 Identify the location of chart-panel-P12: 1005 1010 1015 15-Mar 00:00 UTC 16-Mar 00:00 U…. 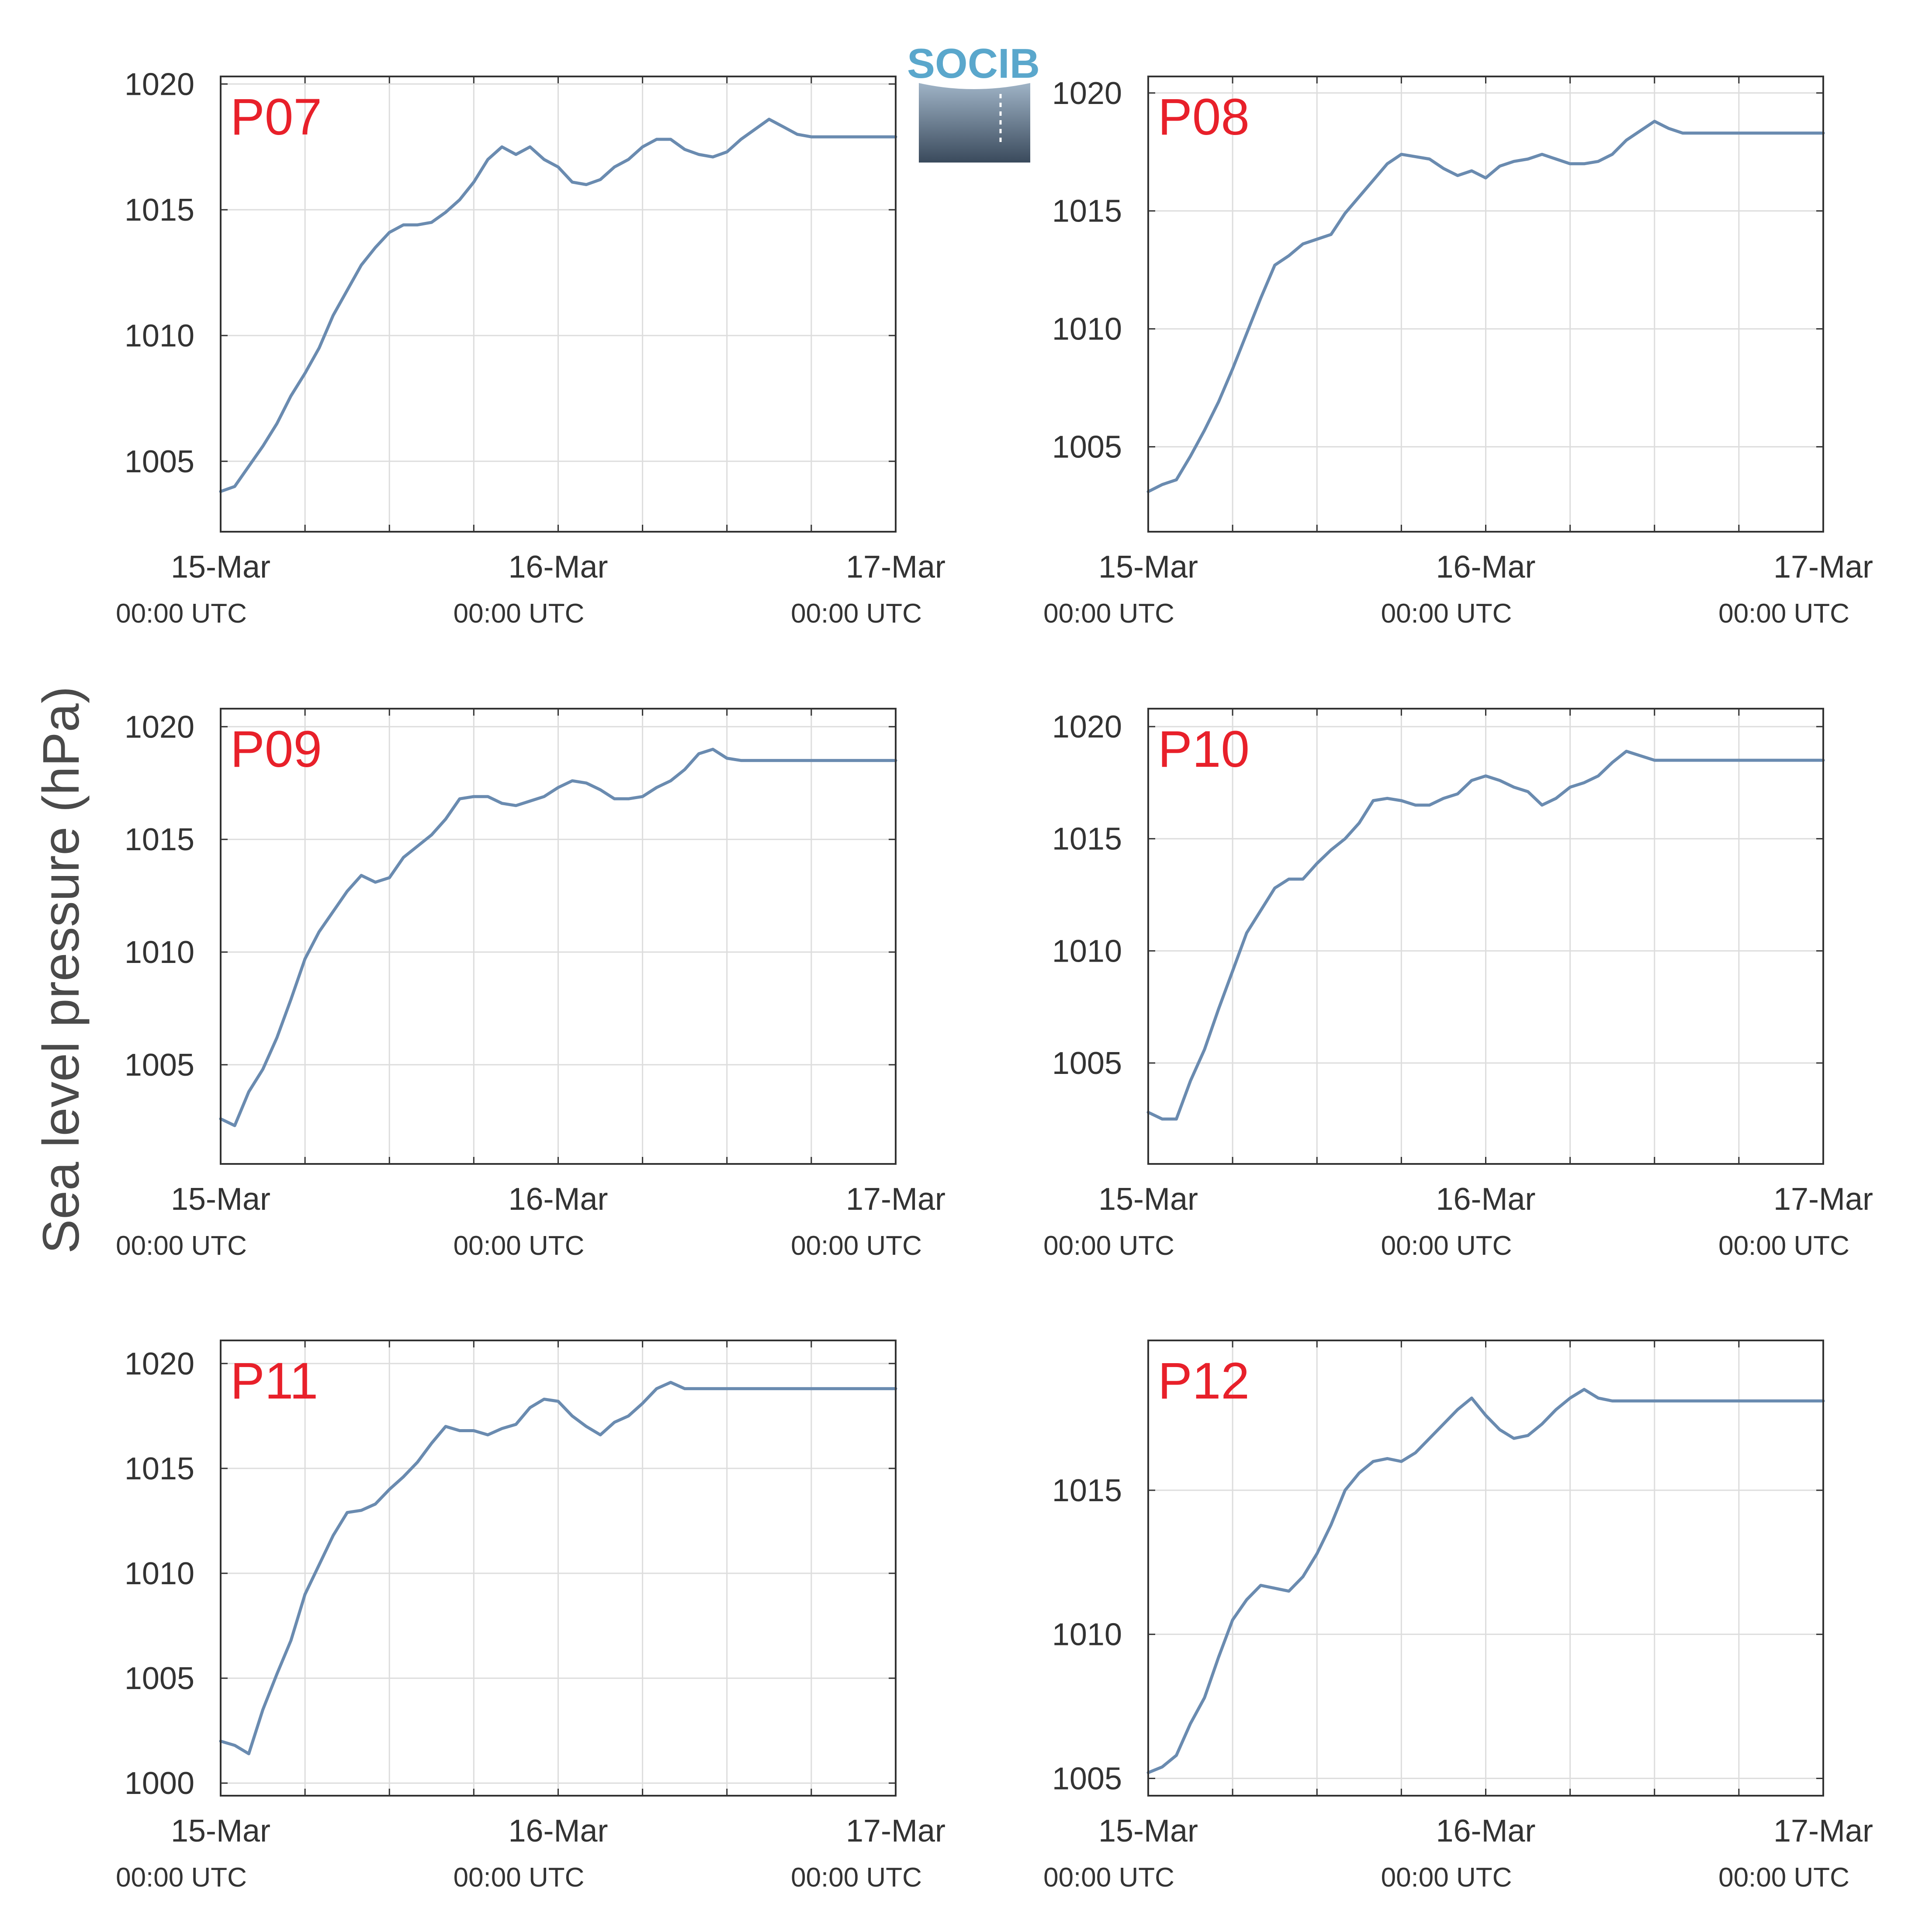
(1458, 1616).